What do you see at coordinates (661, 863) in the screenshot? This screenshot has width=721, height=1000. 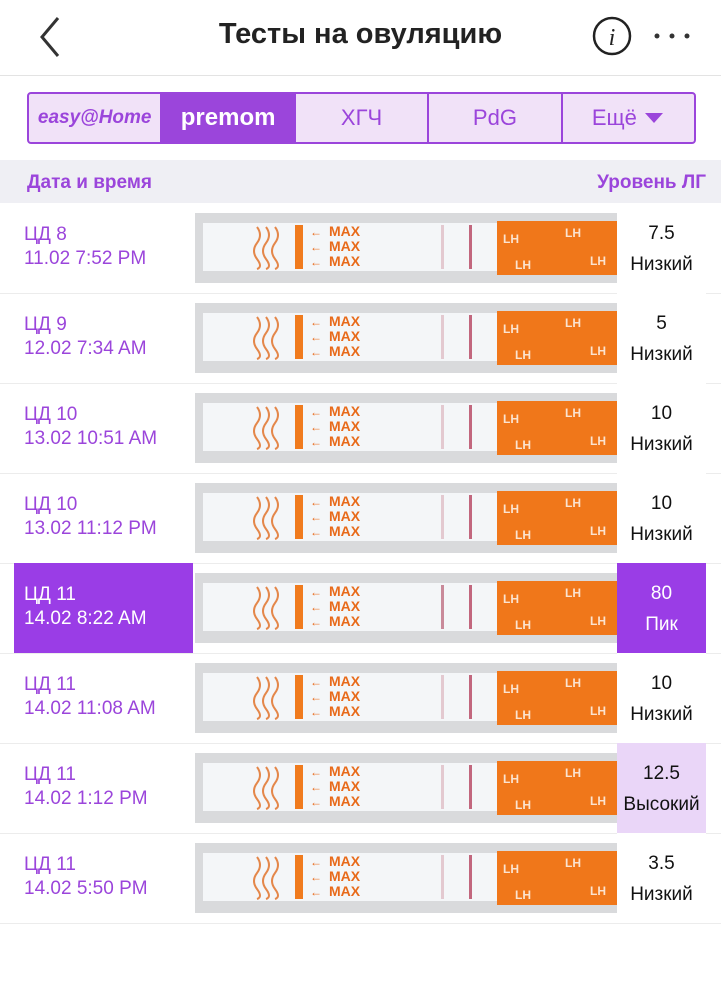 I see `lh-value: 3.5` at bounding box center [661, 863].